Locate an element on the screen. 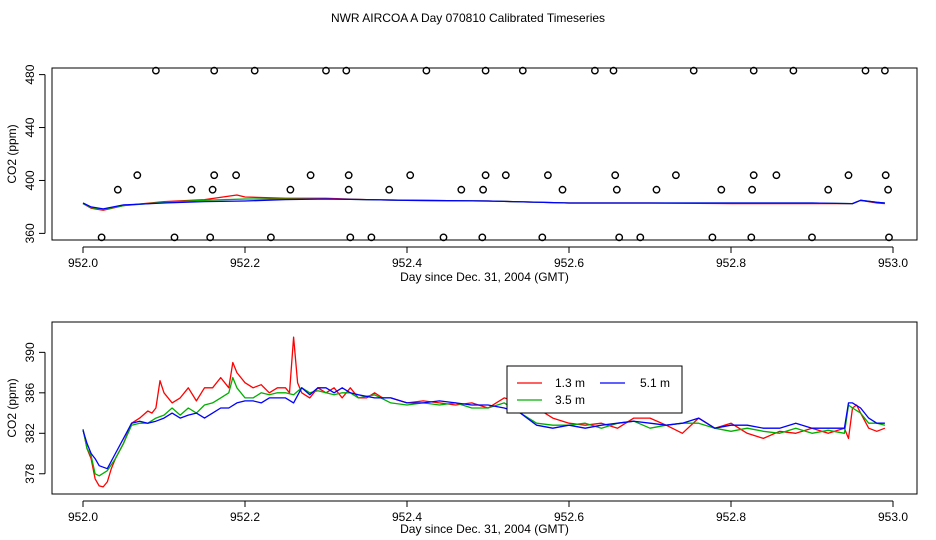 Image resolution: width=936 pixels, height=540 pixels. top-x-tick-label: 952.0 is located at coordinates (83, 263).